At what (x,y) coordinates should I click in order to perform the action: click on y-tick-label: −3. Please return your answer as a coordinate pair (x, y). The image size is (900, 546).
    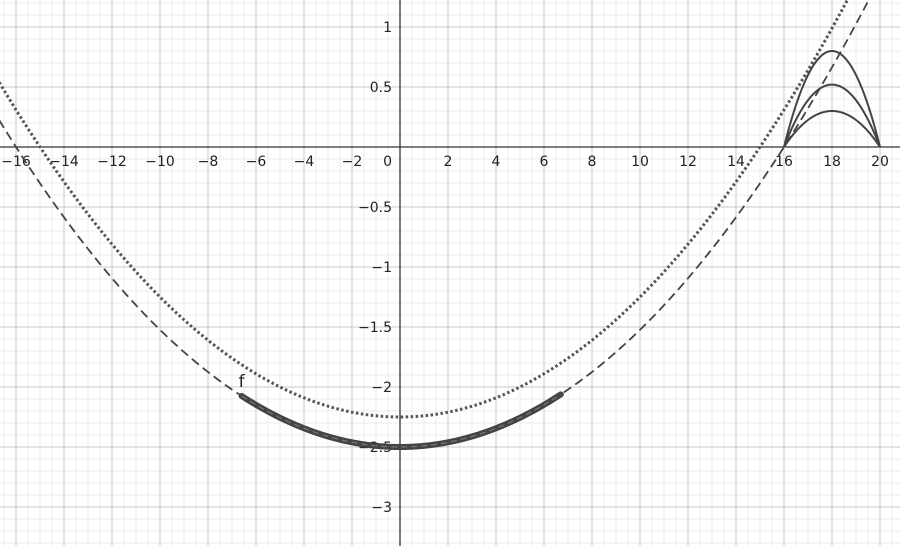
    Looking at the image, I should click on (381, 508).